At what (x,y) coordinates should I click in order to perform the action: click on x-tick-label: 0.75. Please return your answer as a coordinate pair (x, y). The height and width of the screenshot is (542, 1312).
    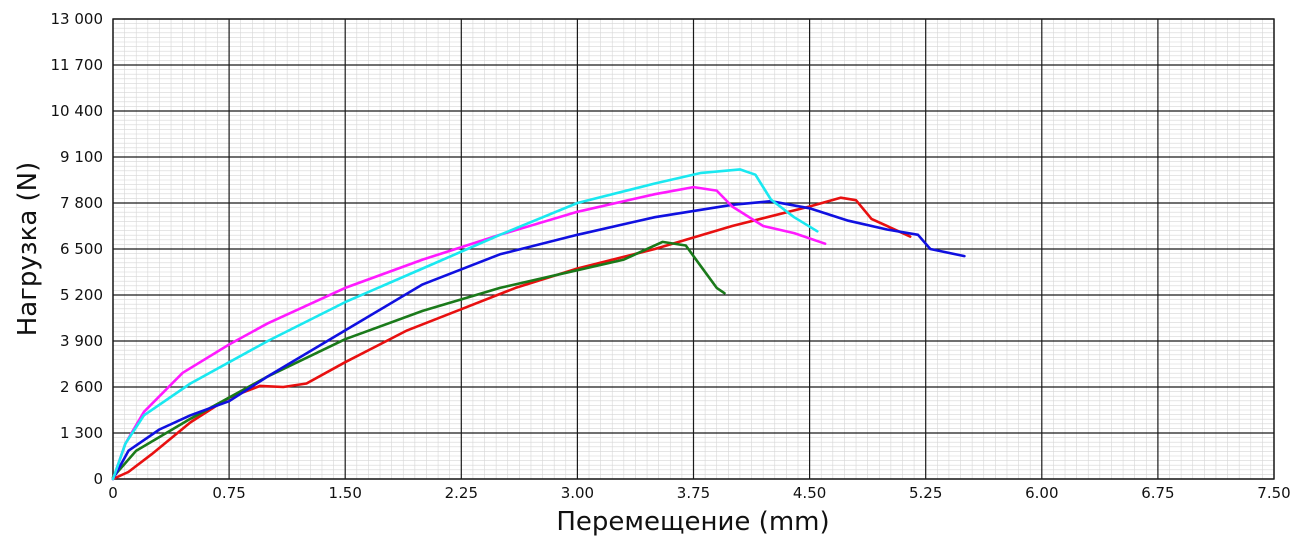
    Looking at the image, I should click on (228, 493).